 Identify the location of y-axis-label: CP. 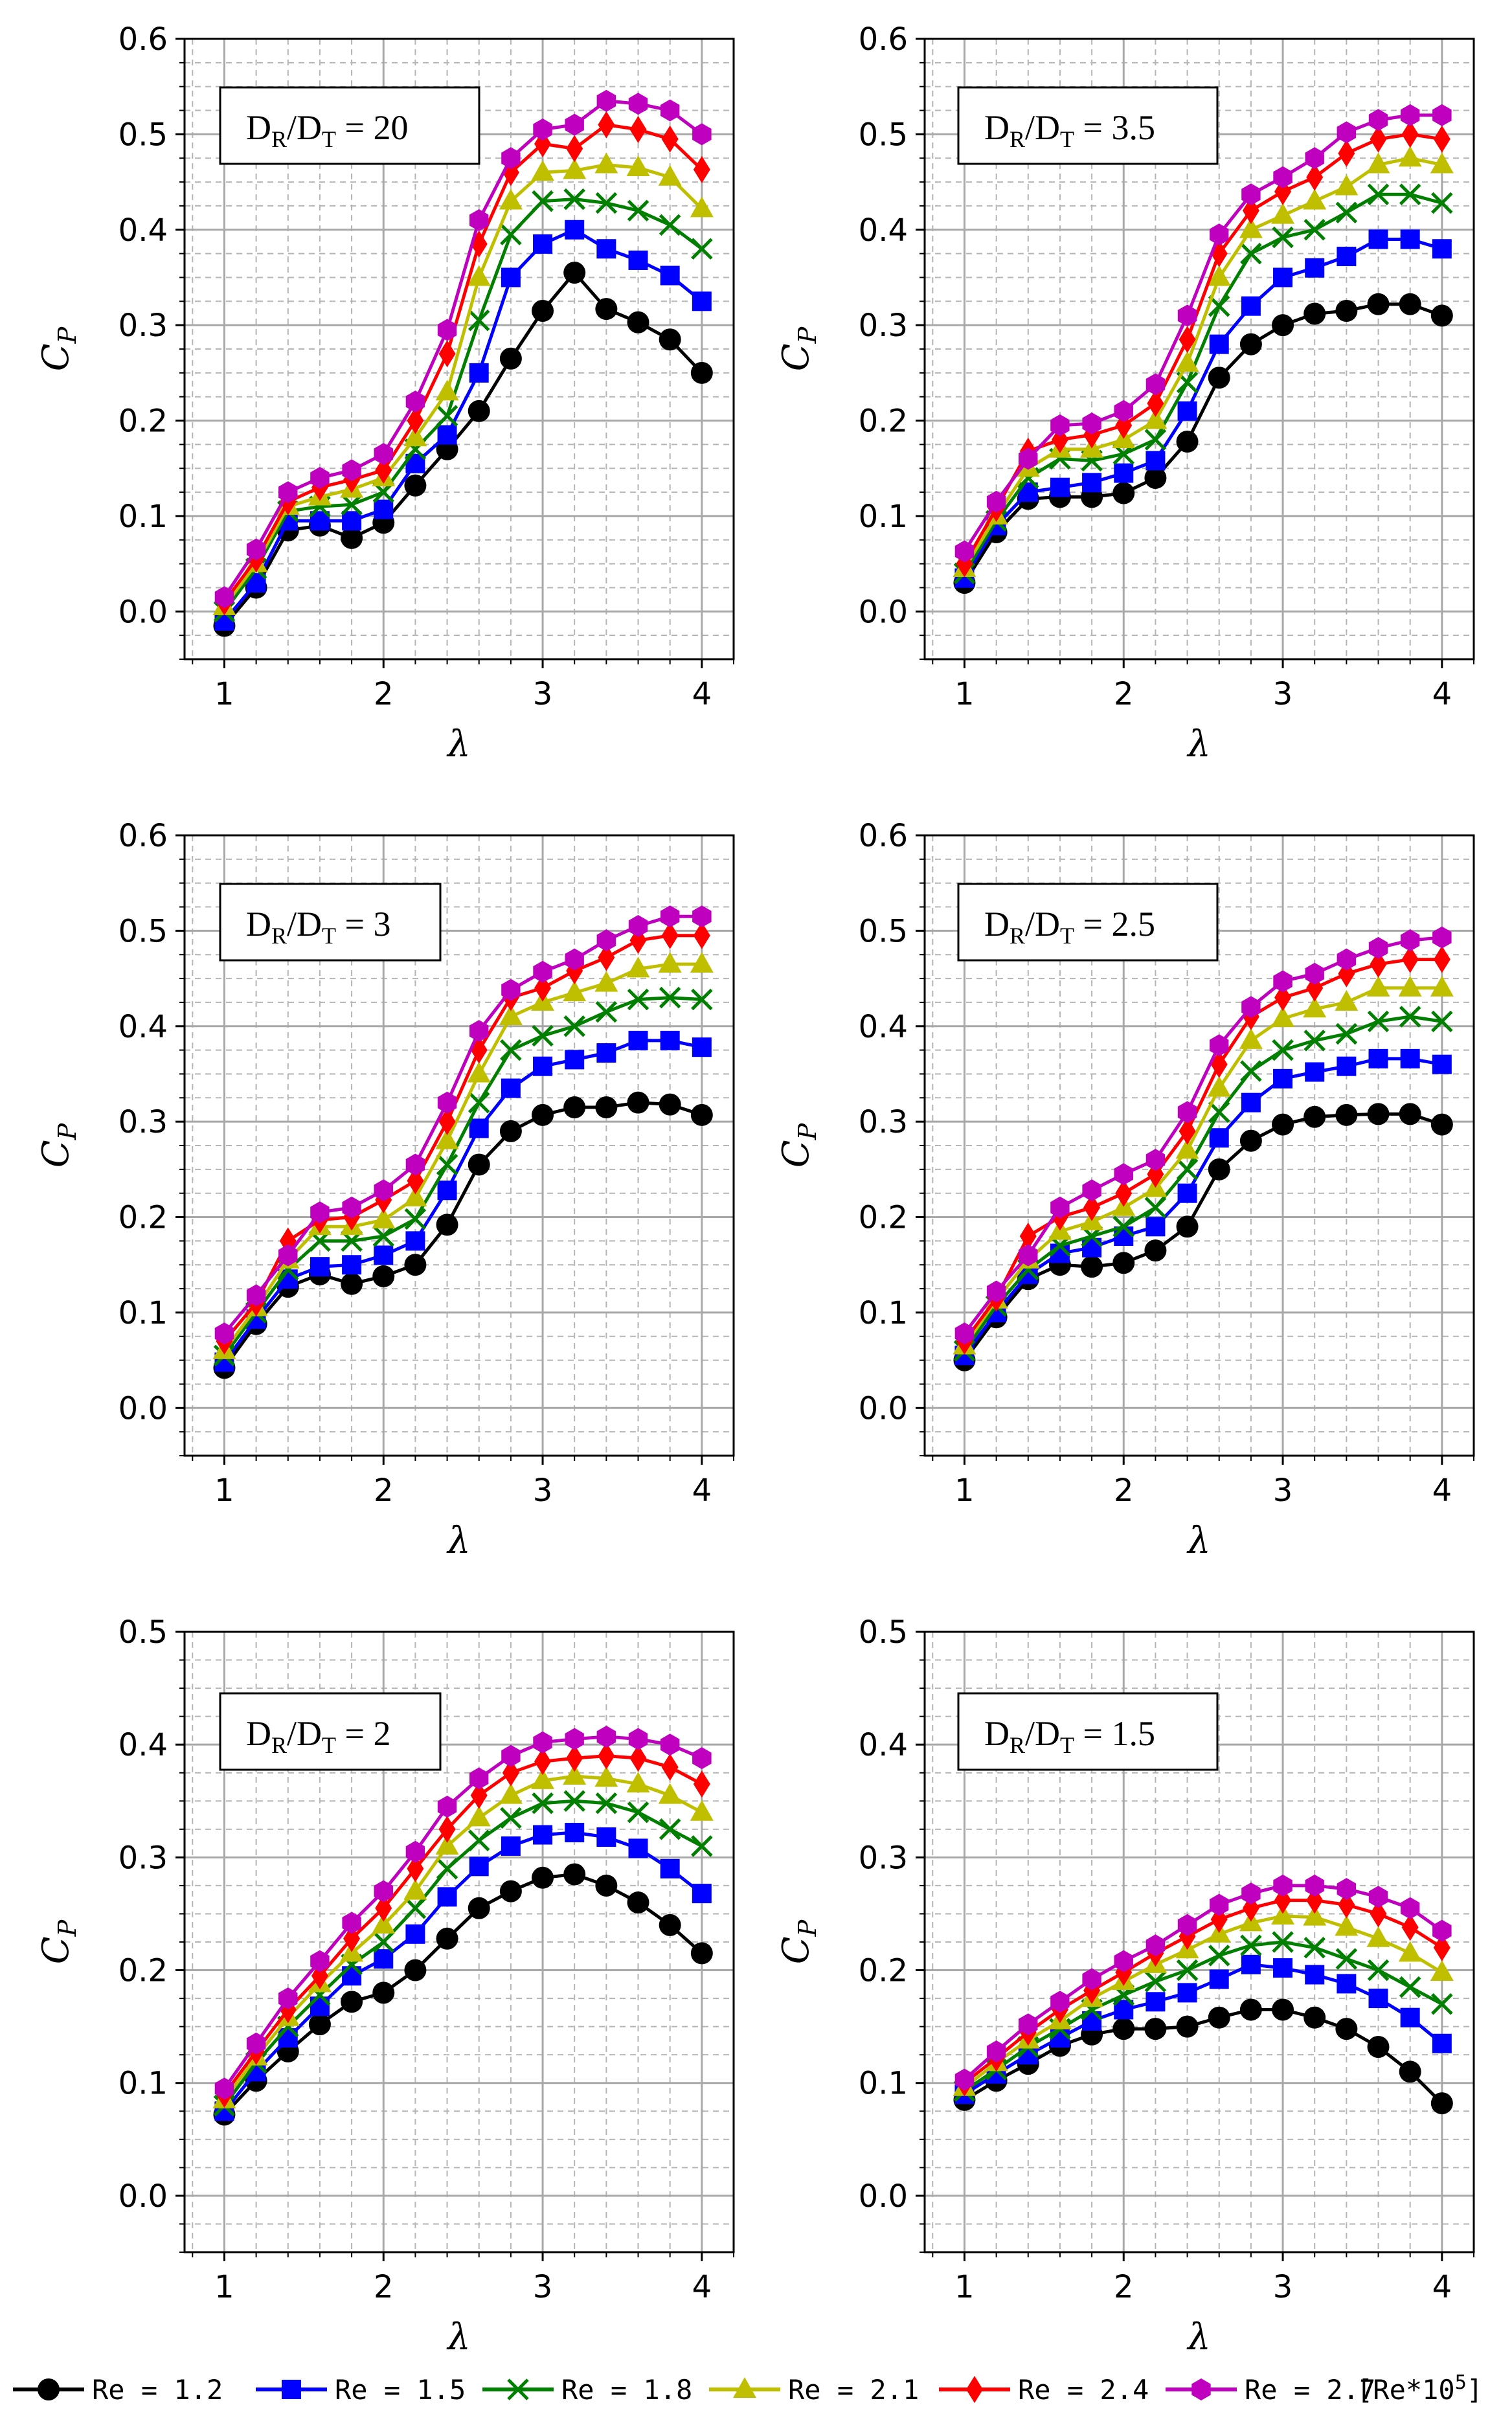
(798, 348).